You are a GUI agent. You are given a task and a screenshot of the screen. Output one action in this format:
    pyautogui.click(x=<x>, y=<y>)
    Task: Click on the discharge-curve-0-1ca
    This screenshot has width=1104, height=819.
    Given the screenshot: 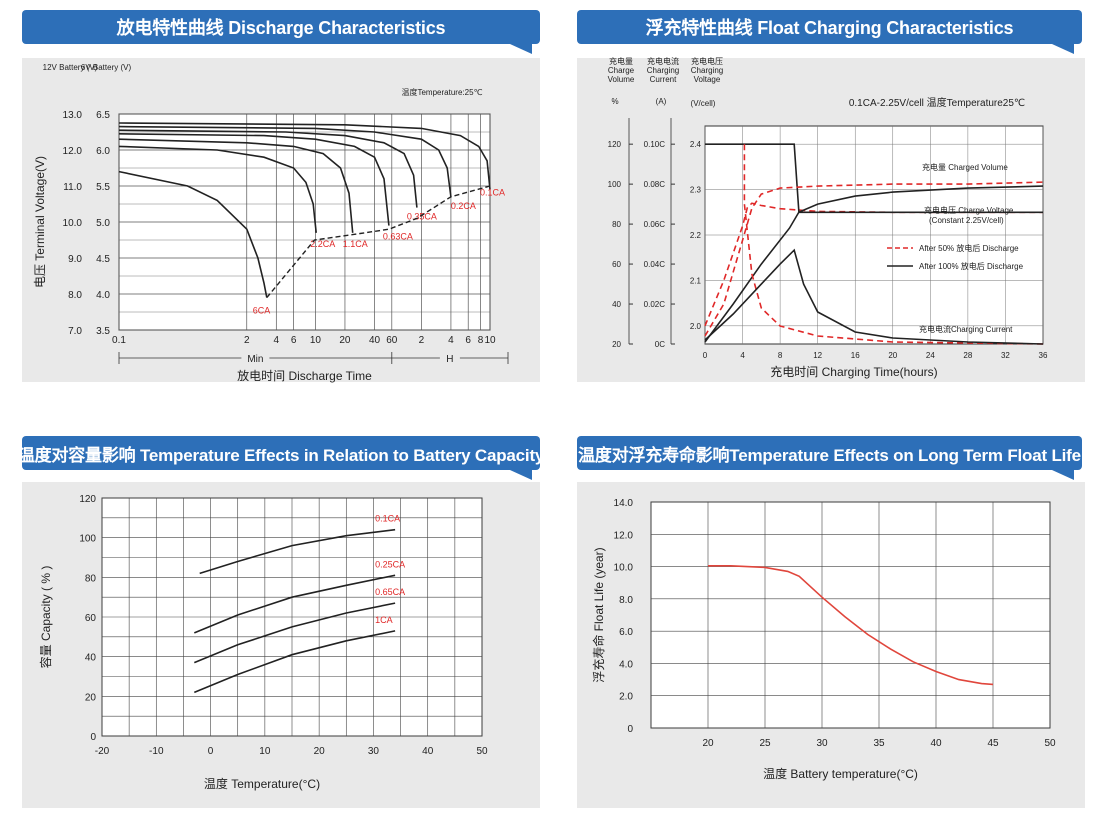 What is the action you would take?
    pyautogui.click(x=304, y=156)
    